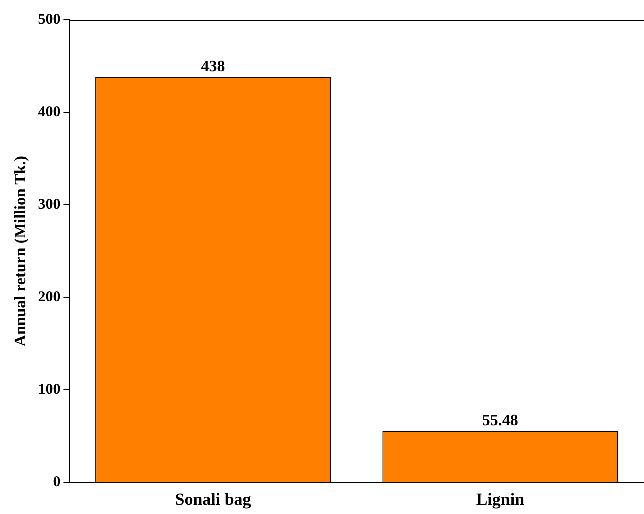  I want to click on x-tick-label: Lignin, so click(501, 500).